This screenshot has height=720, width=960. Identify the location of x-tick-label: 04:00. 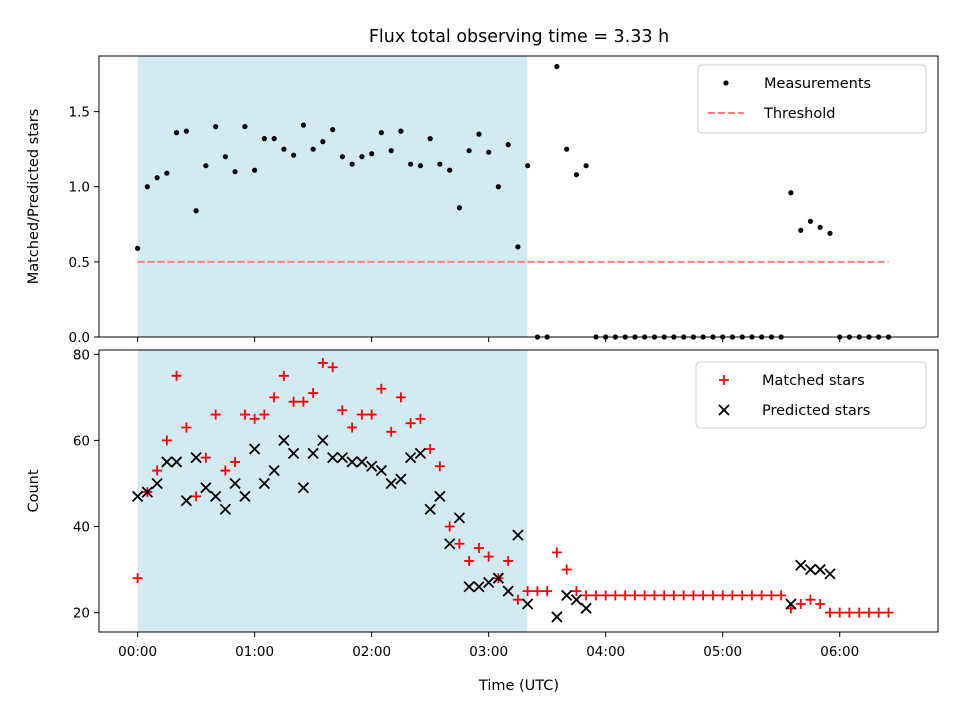
(605, 652).